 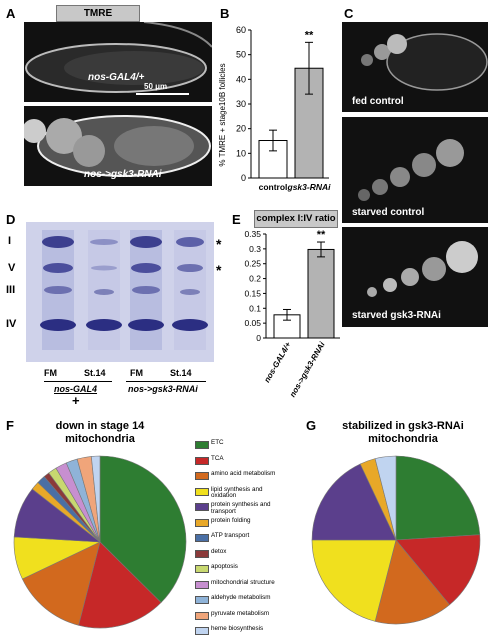 What do you see at coordinates (123, 174) in the screenshot?
I see `label-nos-gsk3: nos->gsk3-RNAi` at bounding box center [123, 174].